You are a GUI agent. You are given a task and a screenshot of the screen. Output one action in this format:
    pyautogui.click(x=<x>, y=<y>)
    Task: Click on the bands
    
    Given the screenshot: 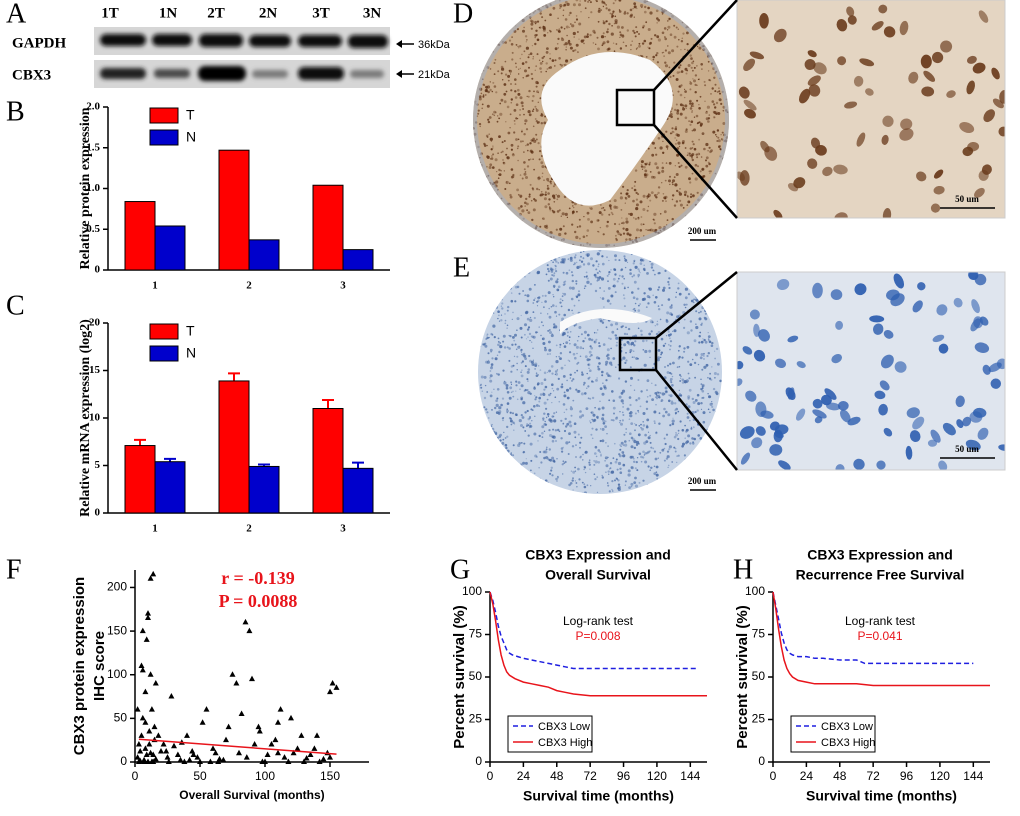 What is the action you would take?
    pyautogui.click(x=244, y=57)
    